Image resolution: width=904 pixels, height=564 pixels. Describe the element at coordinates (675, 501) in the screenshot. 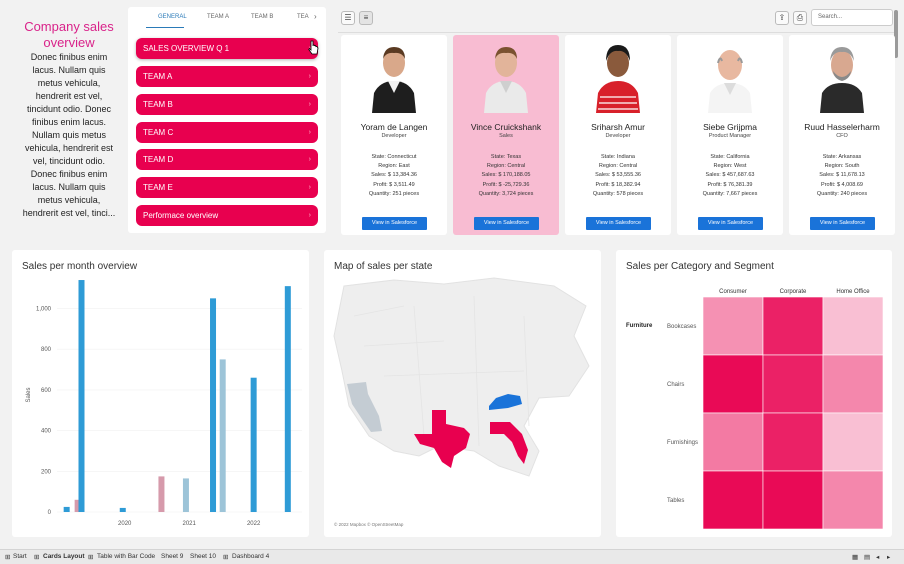

I see `row-label: Tables` at that location.